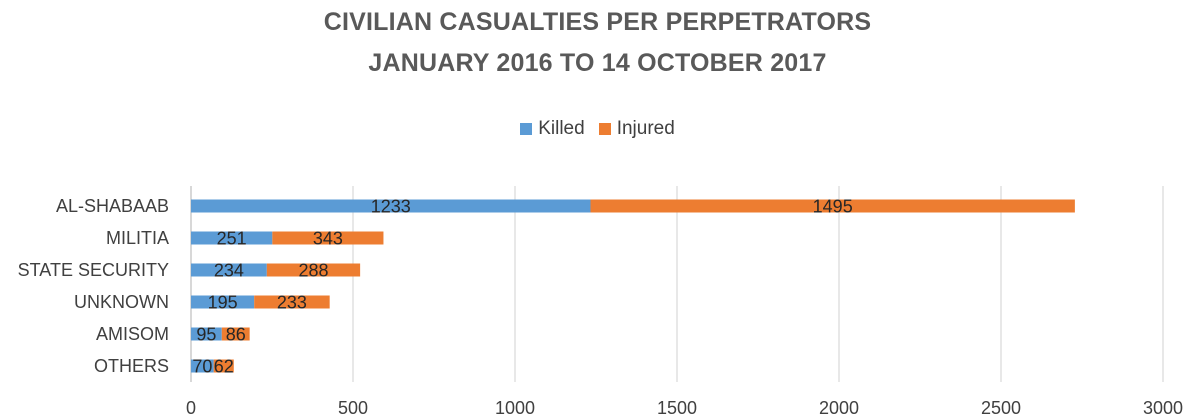 Image resolution: width=1195 pixels, height=418 pixels. I want to click on data-label-injured-al-shabaab: 1495, so click(833, 207).